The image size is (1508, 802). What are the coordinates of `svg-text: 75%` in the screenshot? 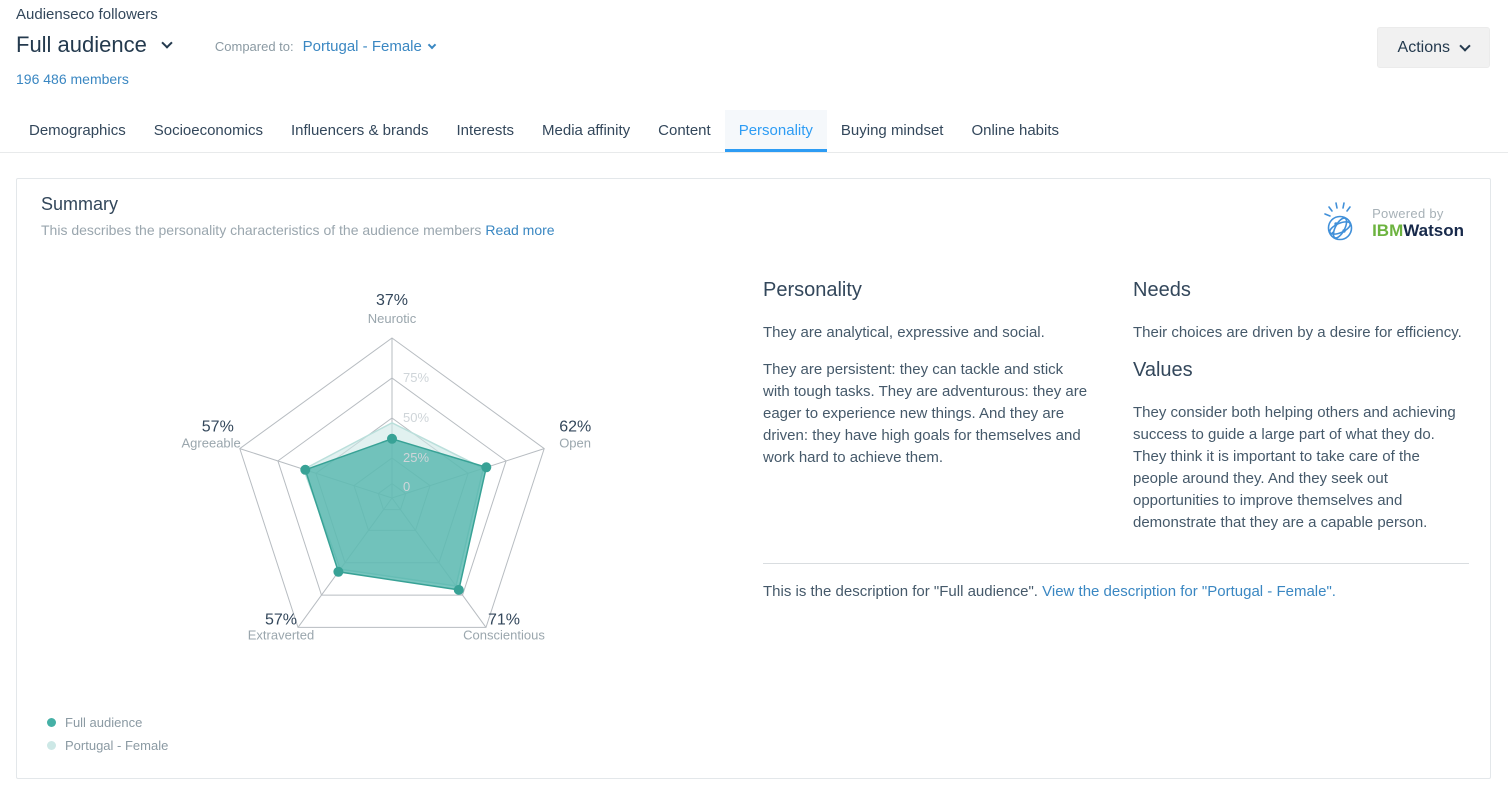 It's located at (416, 377).